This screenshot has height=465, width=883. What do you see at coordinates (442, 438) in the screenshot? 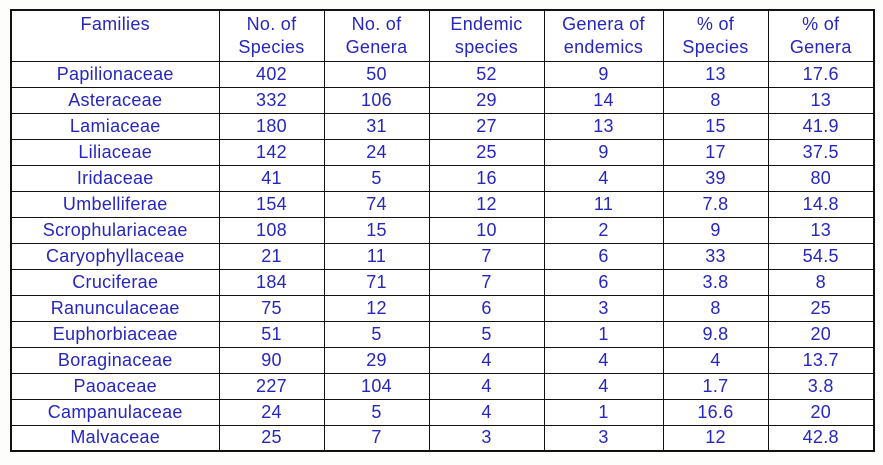
I see `table-row: Malvaceae 25 7 3 3 12 42.8` at bounding box center [442, 438].